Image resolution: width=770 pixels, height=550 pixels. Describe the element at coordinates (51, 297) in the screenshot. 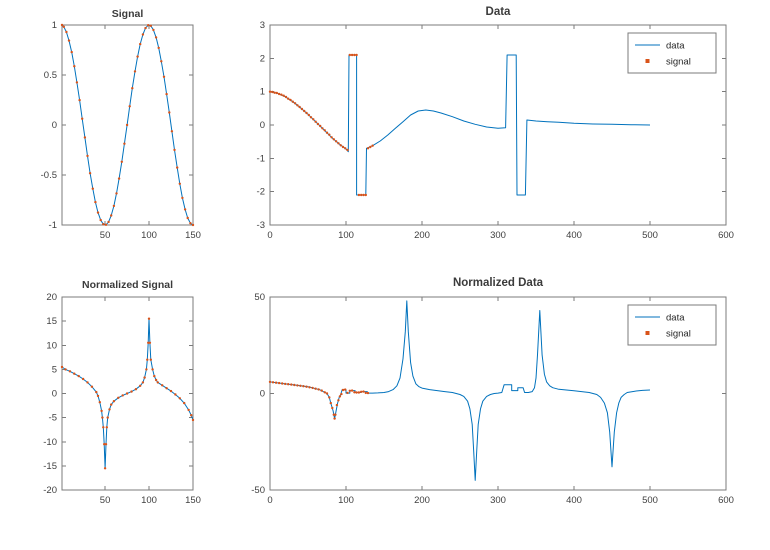

I see `y-tick-label: 20` at that location.